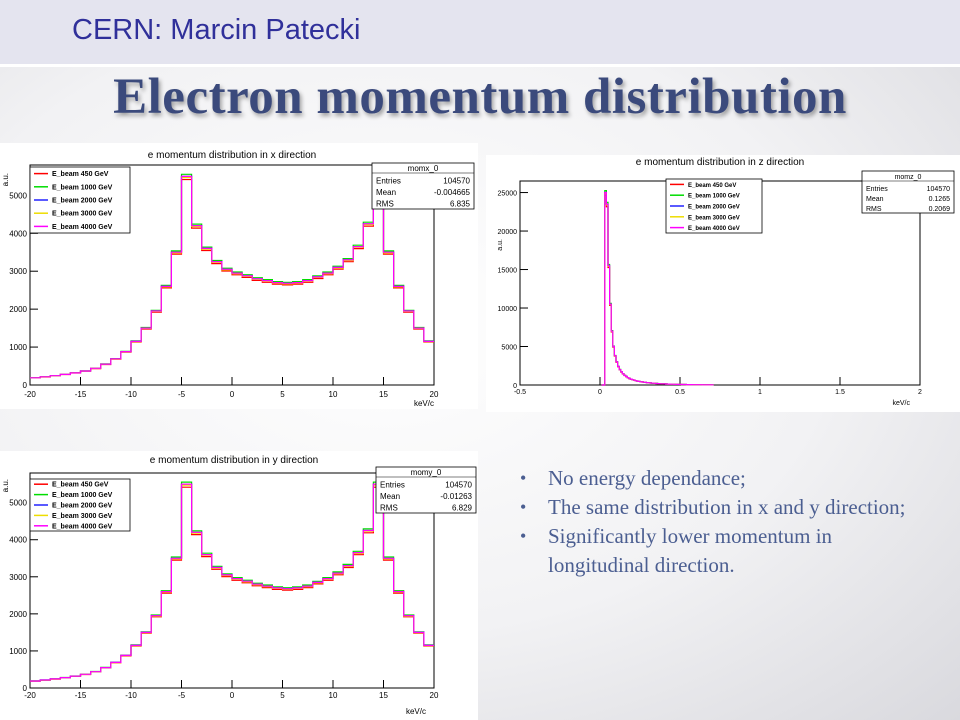 Image resolution: width=960 pixels, height=720 pixels. I want to click on header-author: CERN: Marcin Patecki, so click(216, 30).